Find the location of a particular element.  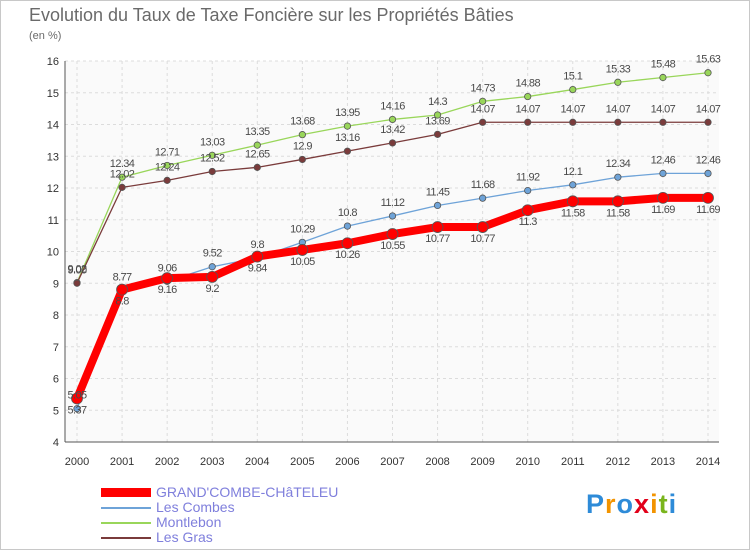

data-label: 14.16 is located at coordinates (392, 106).